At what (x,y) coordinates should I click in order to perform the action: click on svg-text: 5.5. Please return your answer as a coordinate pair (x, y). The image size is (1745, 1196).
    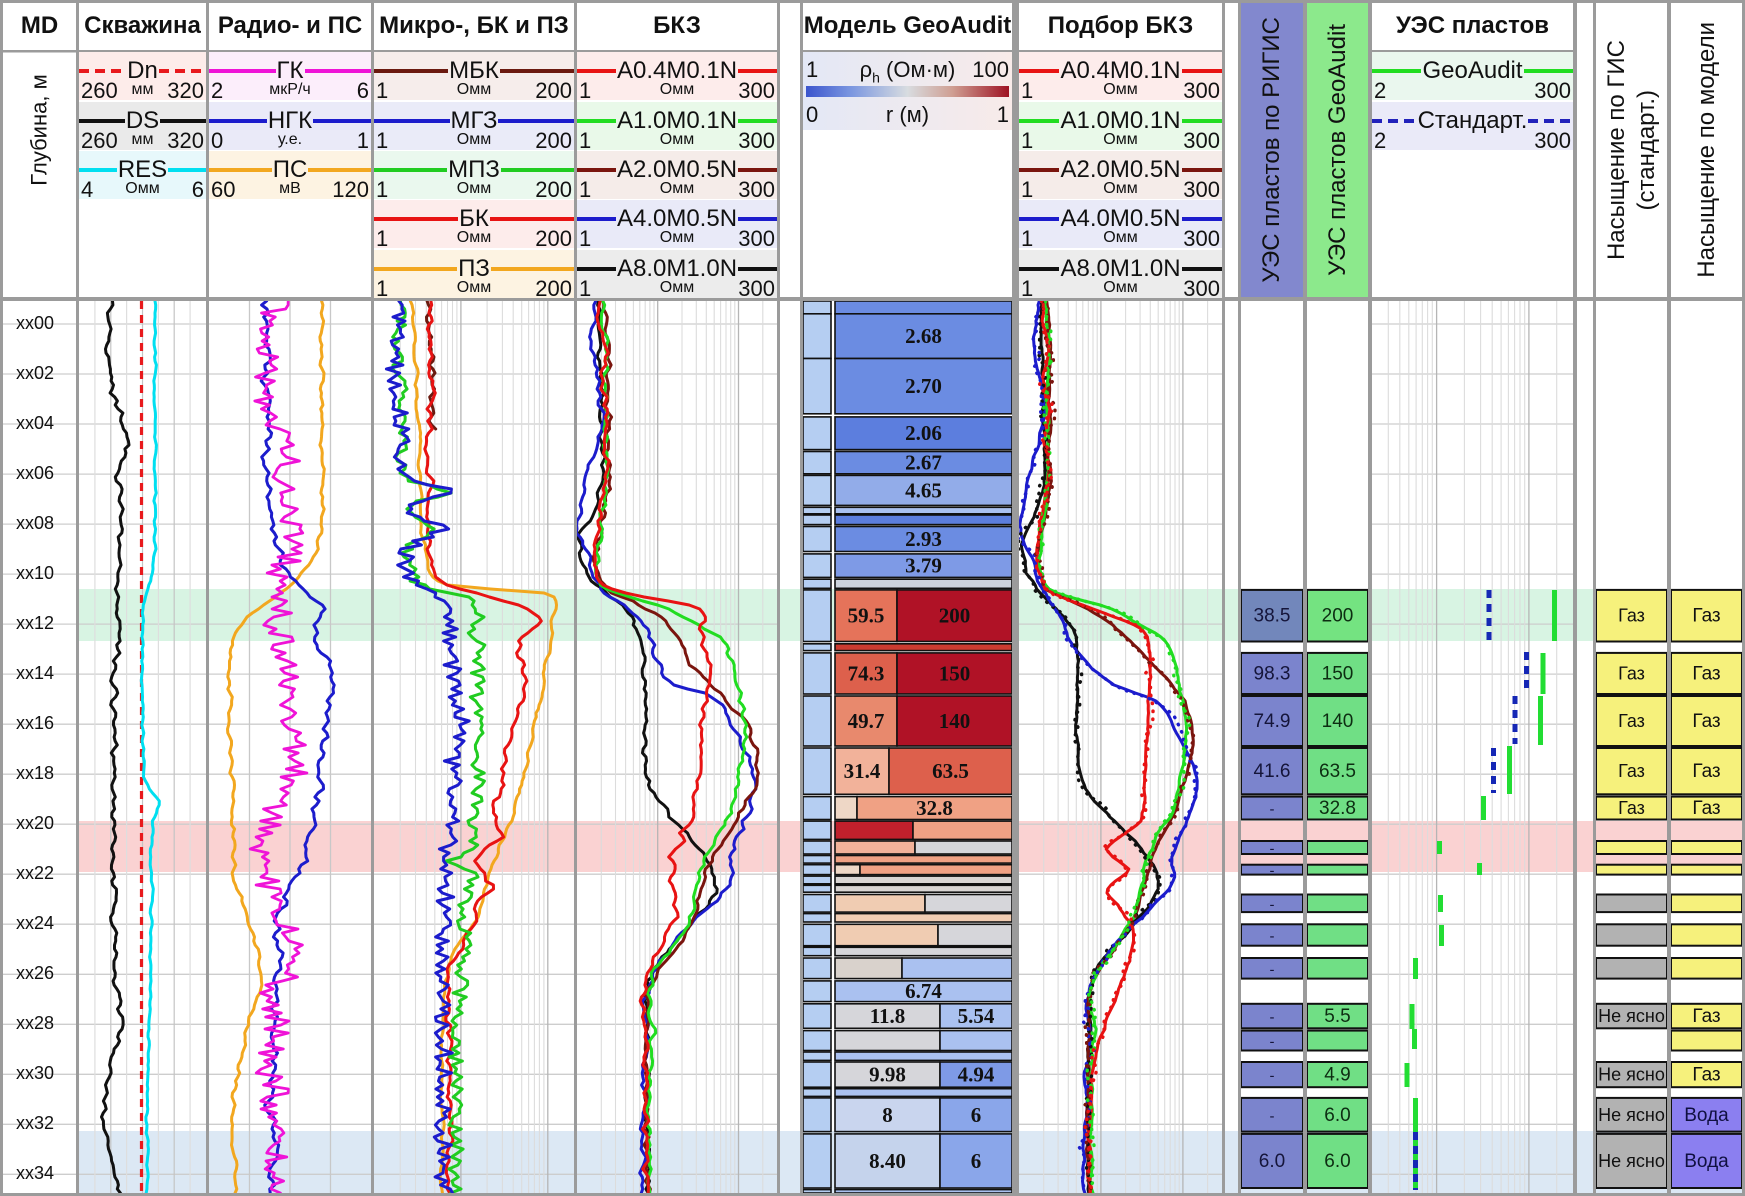
    Looking at the image, I should click on (1337, 1016).